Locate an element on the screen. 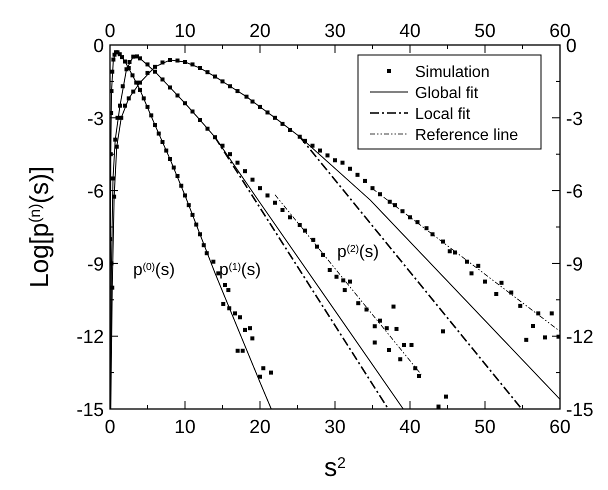 The image size is (608, 490). x2-tick-label: 30 is located at coordinates (335, 427).